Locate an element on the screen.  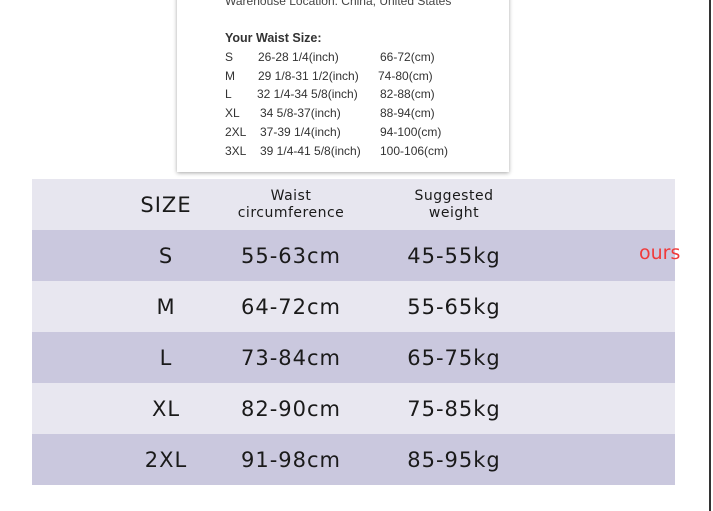
popup-size-row: M 29 1/8-31 1/2(inch) 74-80(cm) is located at coordinates (365, 78).